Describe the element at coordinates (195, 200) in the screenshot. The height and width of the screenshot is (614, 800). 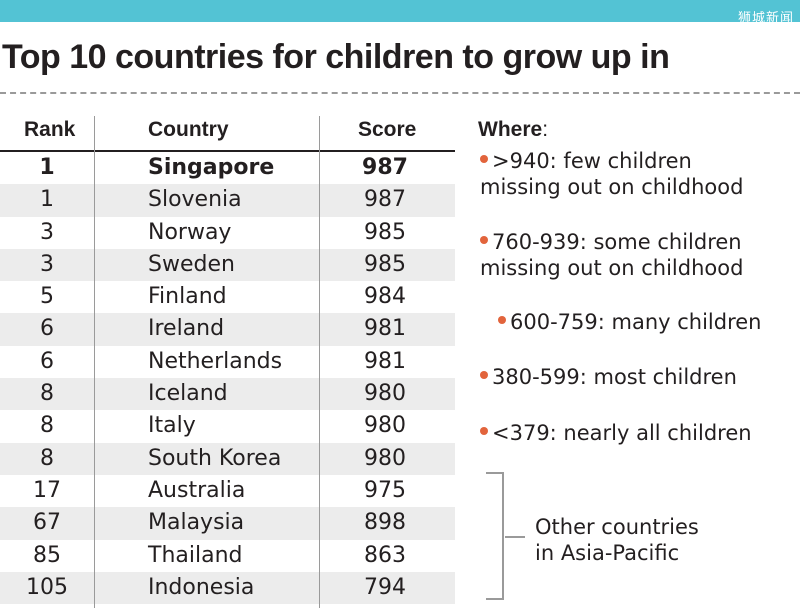
I see `cell-country: Slovenia` at that location.